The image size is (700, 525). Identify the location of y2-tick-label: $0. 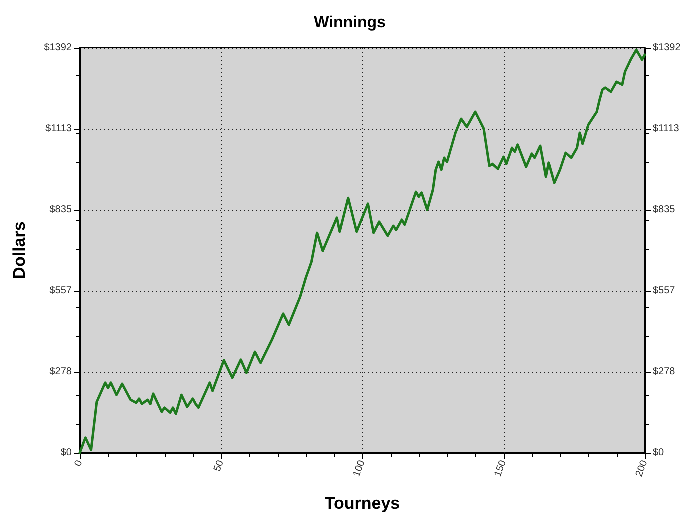
(659, 453).